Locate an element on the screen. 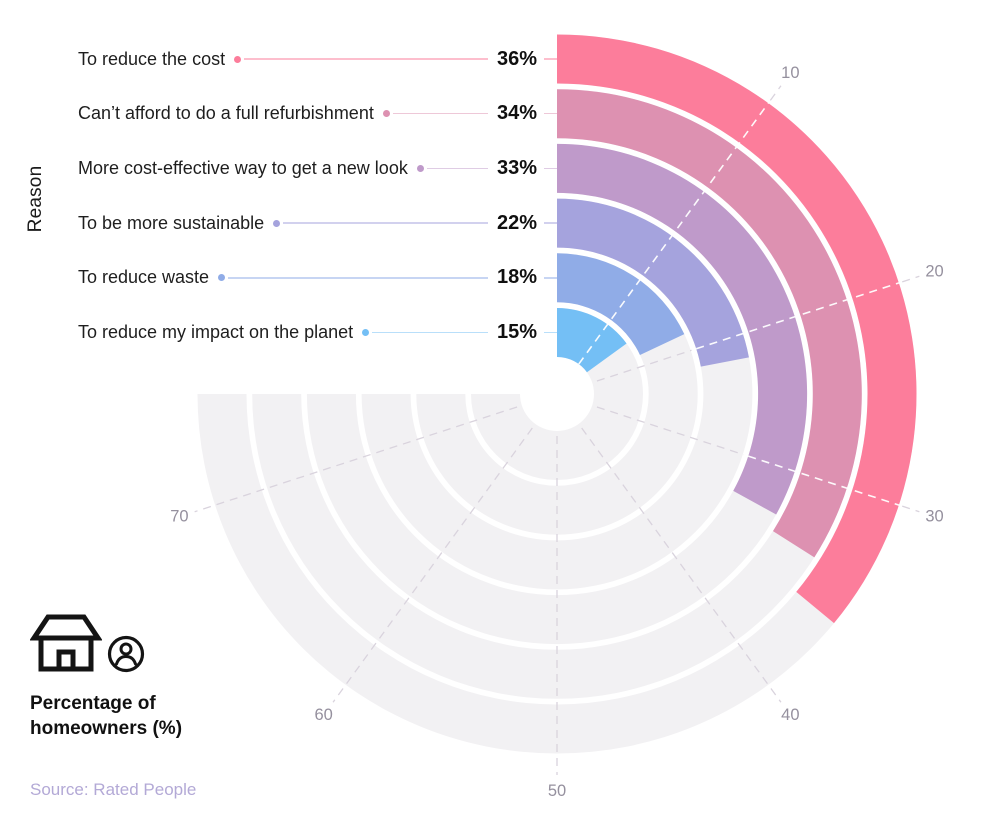 The width and height of the screenshot is (1000, 830). person-icon is located at coordinates (126, 656).